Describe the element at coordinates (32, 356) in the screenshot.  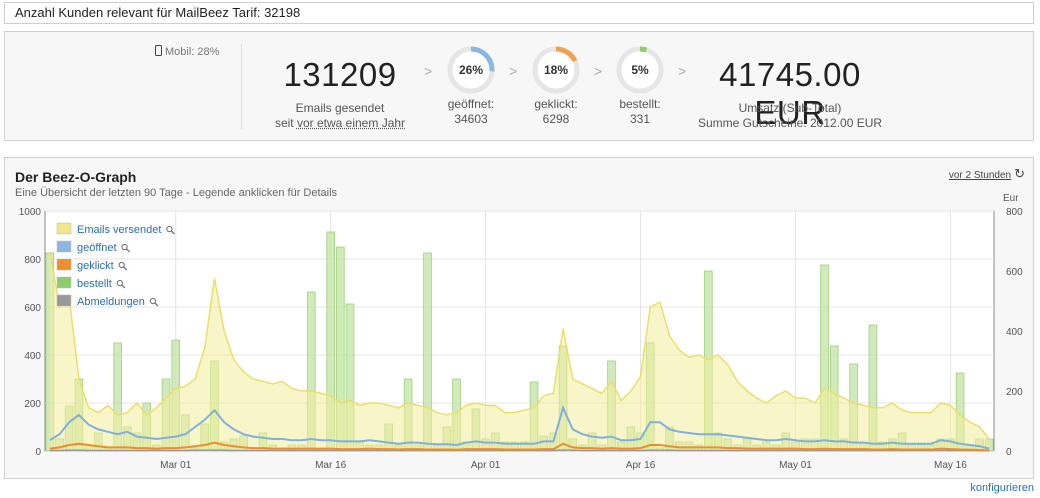
I see `y-left-tick-label: 400` at that location.